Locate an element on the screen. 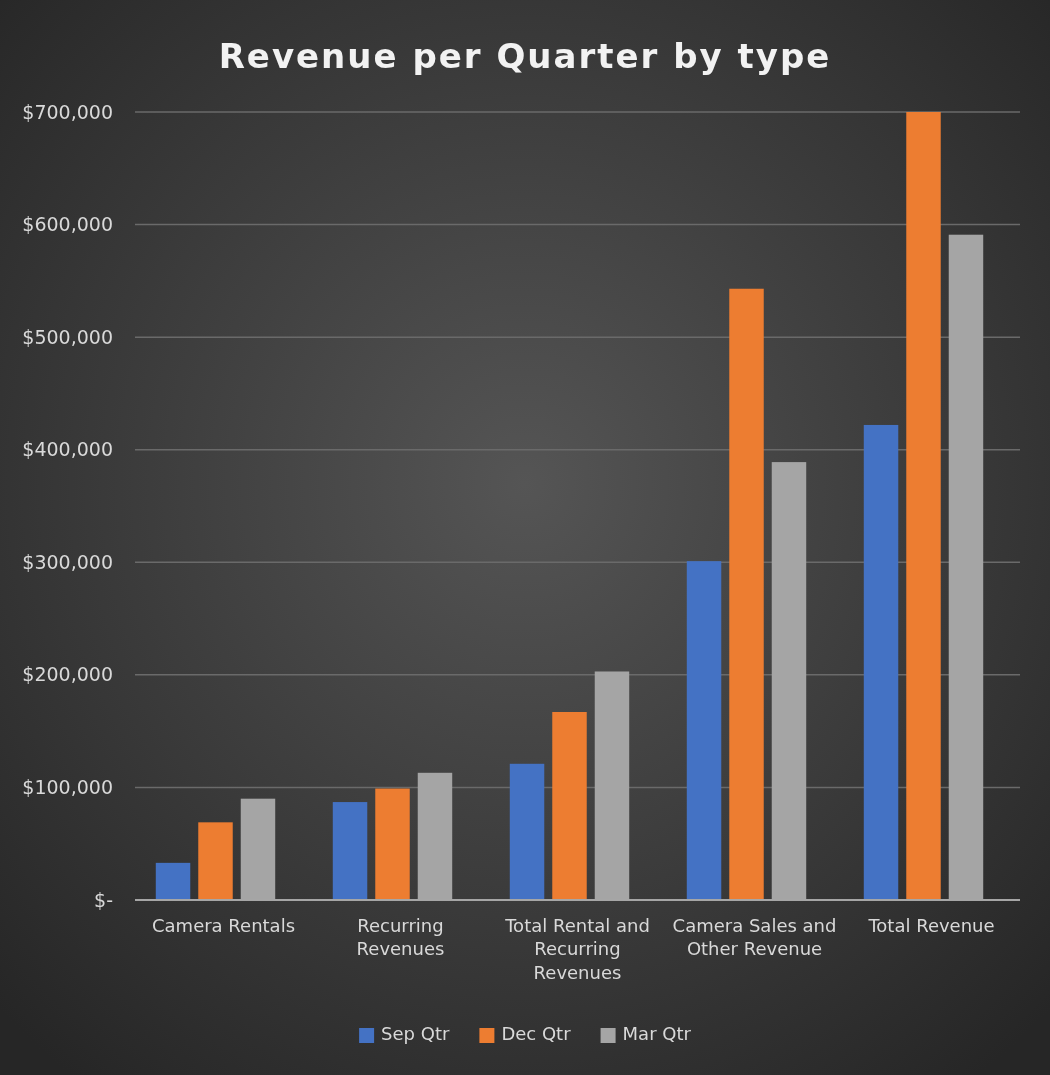  y-tick-label: $600,000 is located at coordinates (67, 224).